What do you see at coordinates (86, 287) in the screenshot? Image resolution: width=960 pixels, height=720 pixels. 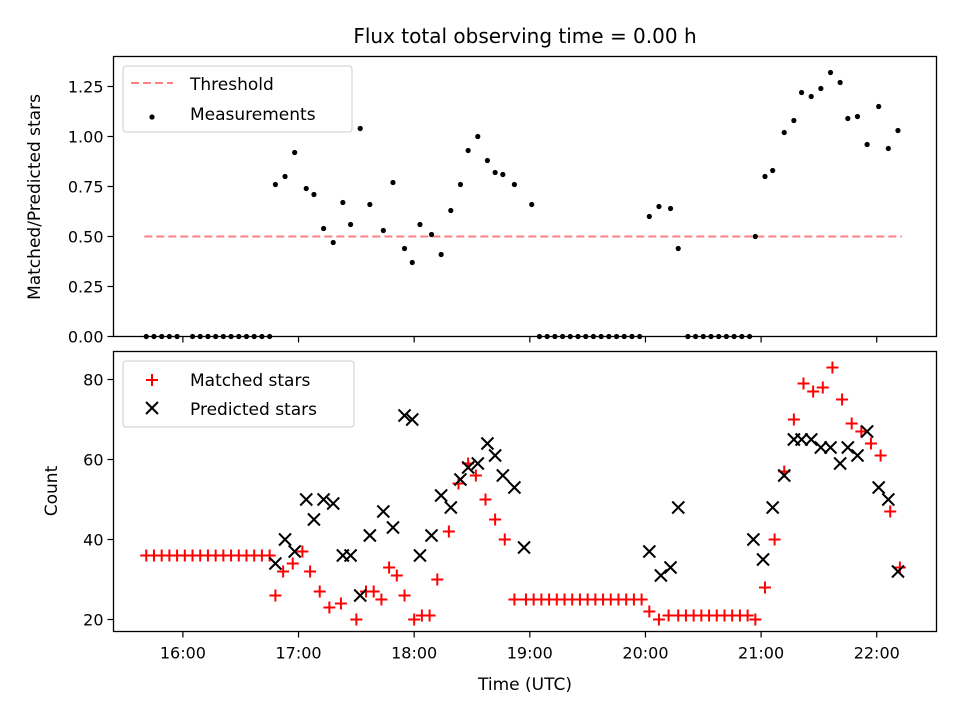 I see `top-y-tick-label: 0.25` at bounding box center [86, 287].